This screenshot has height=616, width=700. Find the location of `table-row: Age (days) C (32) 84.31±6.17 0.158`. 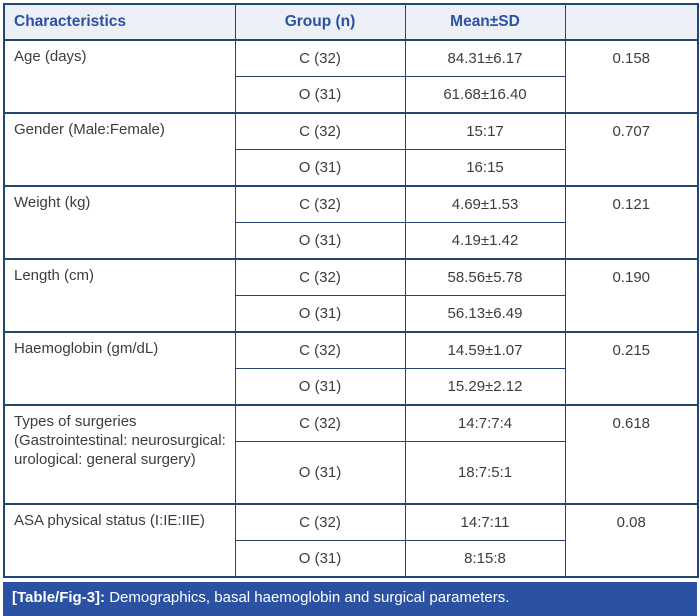

table-row: Age (days) C (32) 84.31±6.17 0.158 is located at coordinates (351, 76).